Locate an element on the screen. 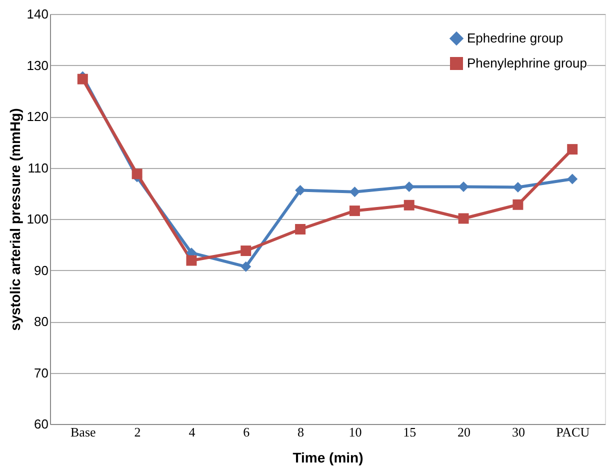 This screenshot has height=473, width=613. x-tick-label: 10 is located at coordinates (355, 432).